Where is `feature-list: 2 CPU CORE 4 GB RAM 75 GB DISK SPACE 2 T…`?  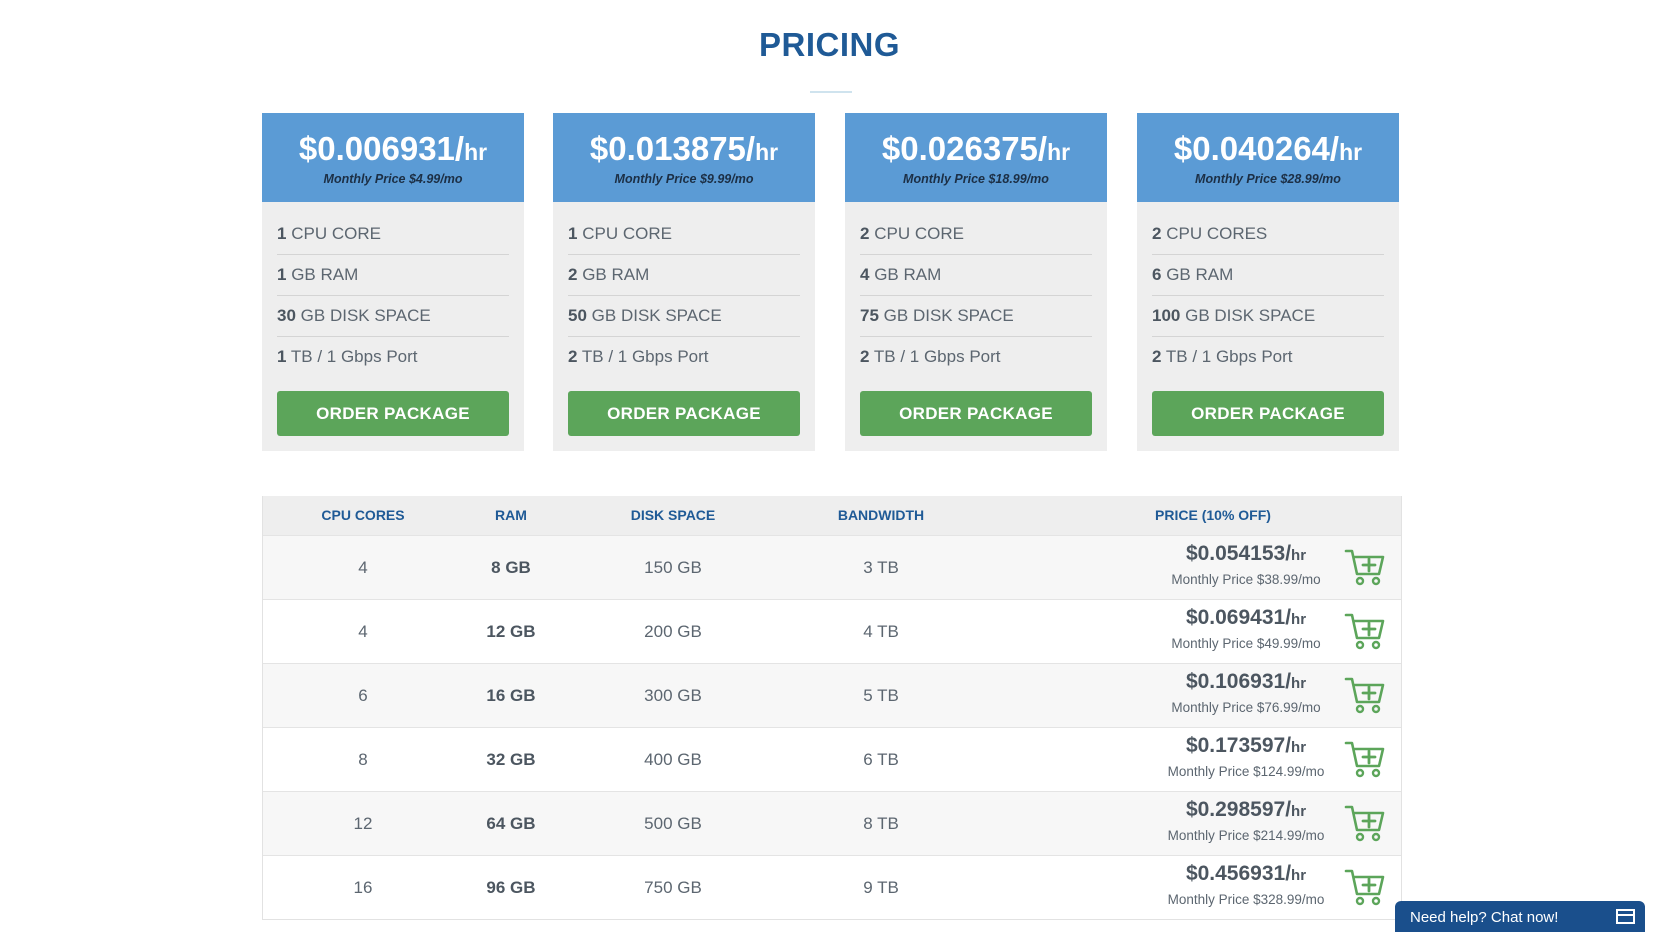 feature-list: 2 CPU CORE 4 GB RAM 75 GB DISK SPACE 2 T… is located at coordinates (976, 289).